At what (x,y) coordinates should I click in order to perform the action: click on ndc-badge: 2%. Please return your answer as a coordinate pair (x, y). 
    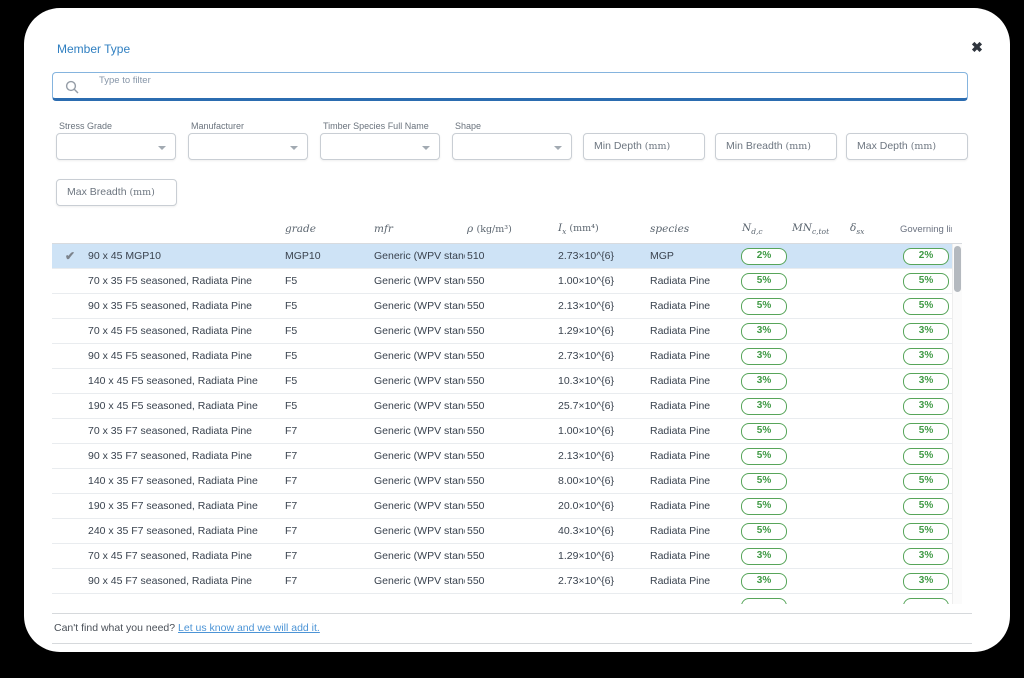
    Looking at the image, I should click on (764, 256).